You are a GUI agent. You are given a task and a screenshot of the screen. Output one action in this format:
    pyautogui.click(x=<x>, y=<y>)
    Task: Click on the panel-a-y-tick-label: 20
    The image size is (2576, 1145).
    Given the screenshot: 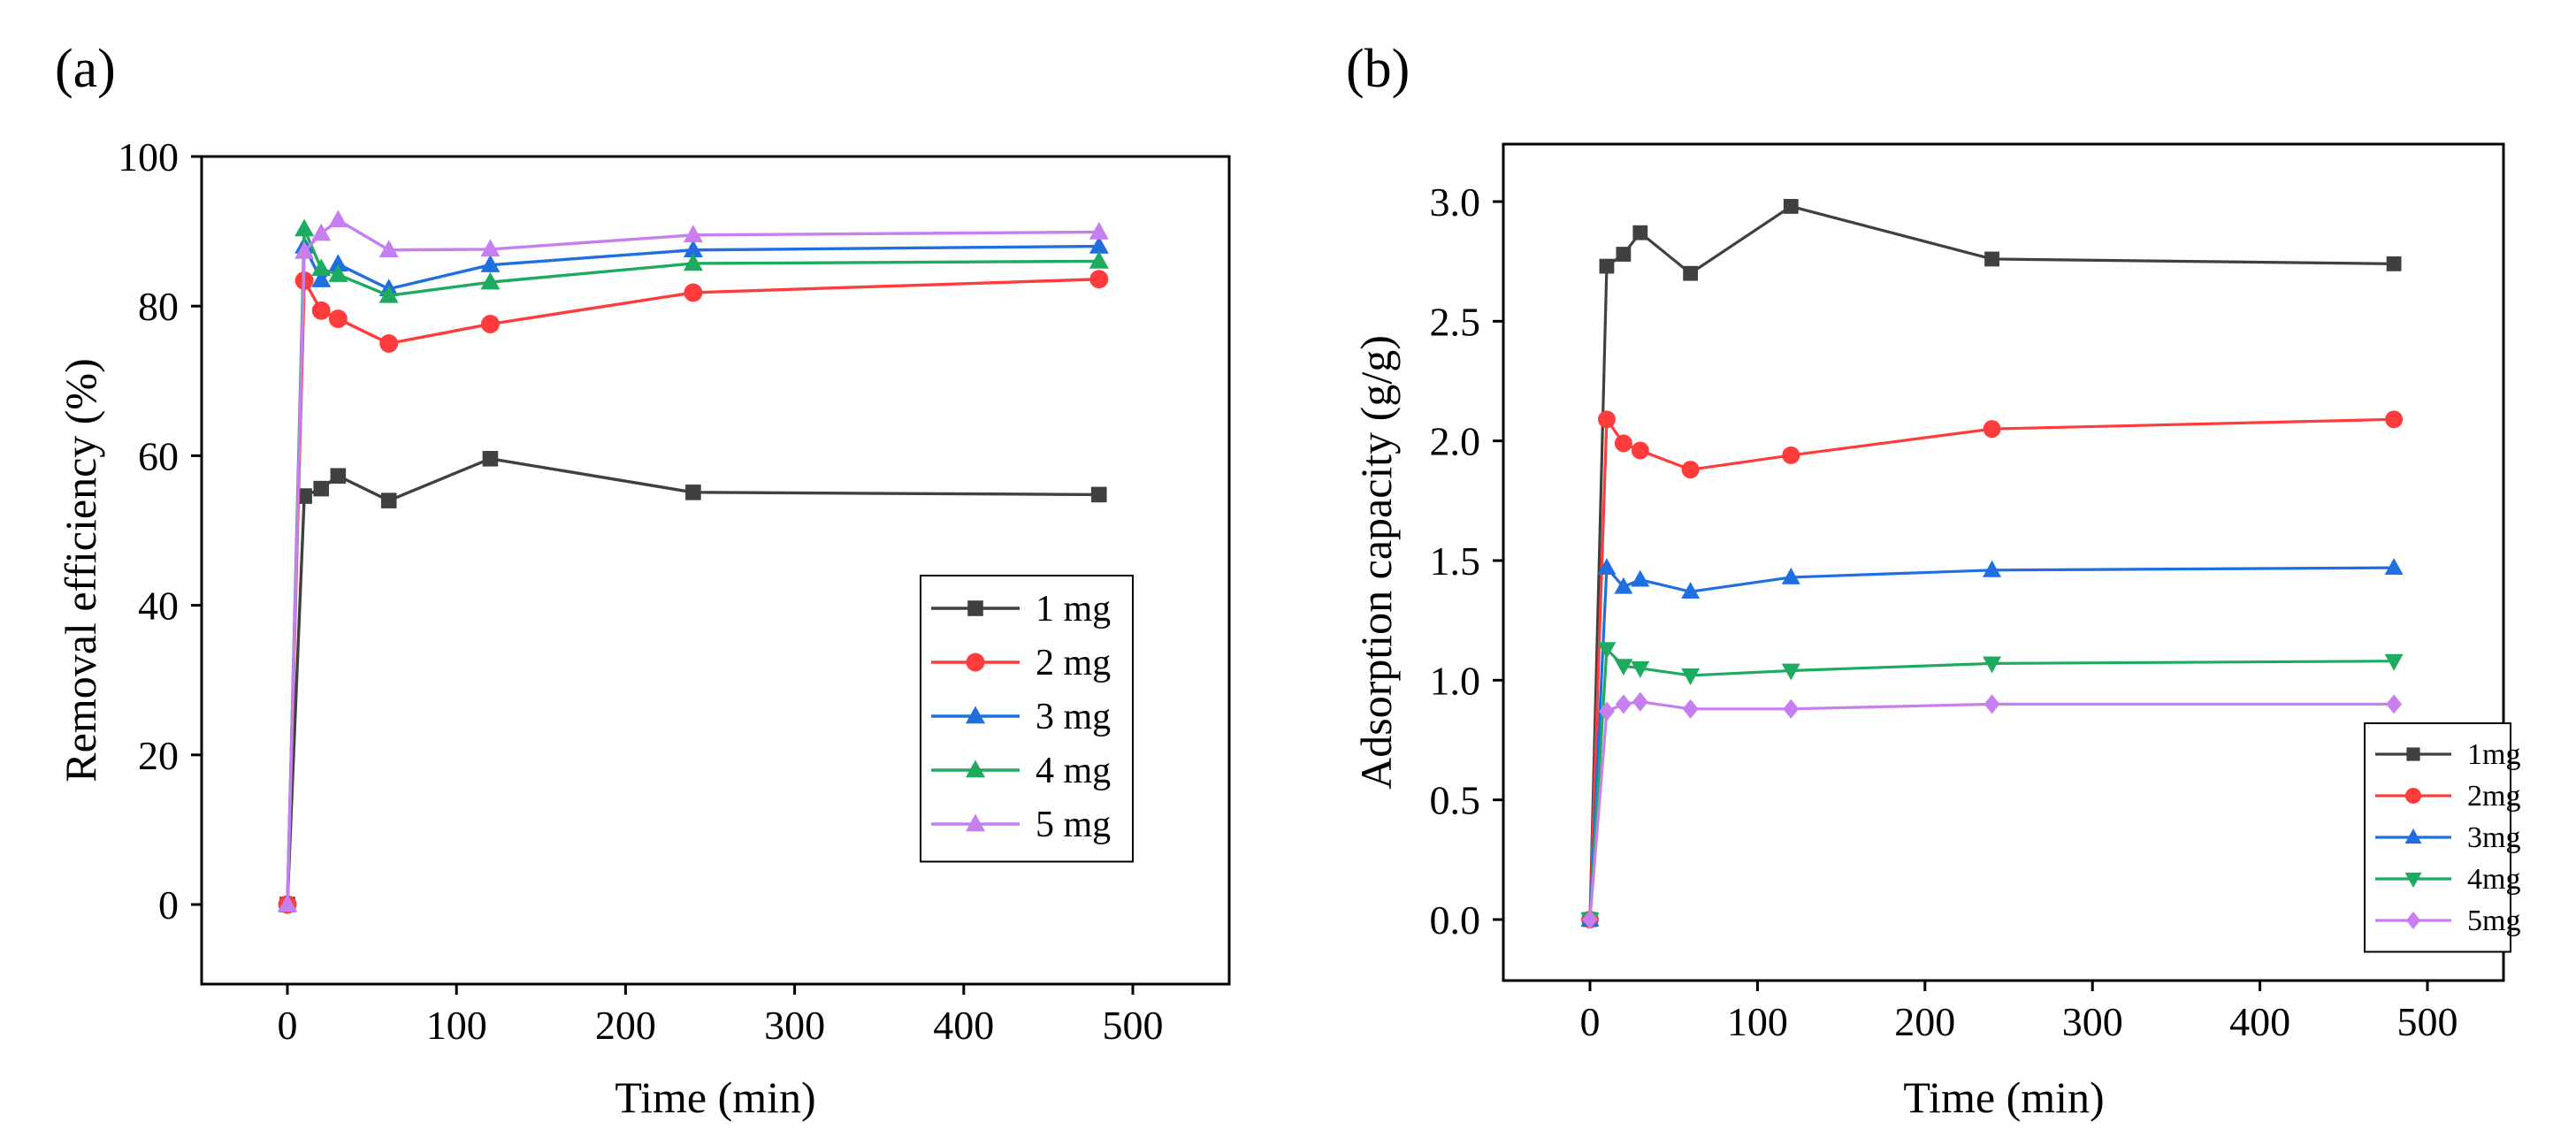 What is the action you would take?
    pyautogui.click(x=158, y=755)
    